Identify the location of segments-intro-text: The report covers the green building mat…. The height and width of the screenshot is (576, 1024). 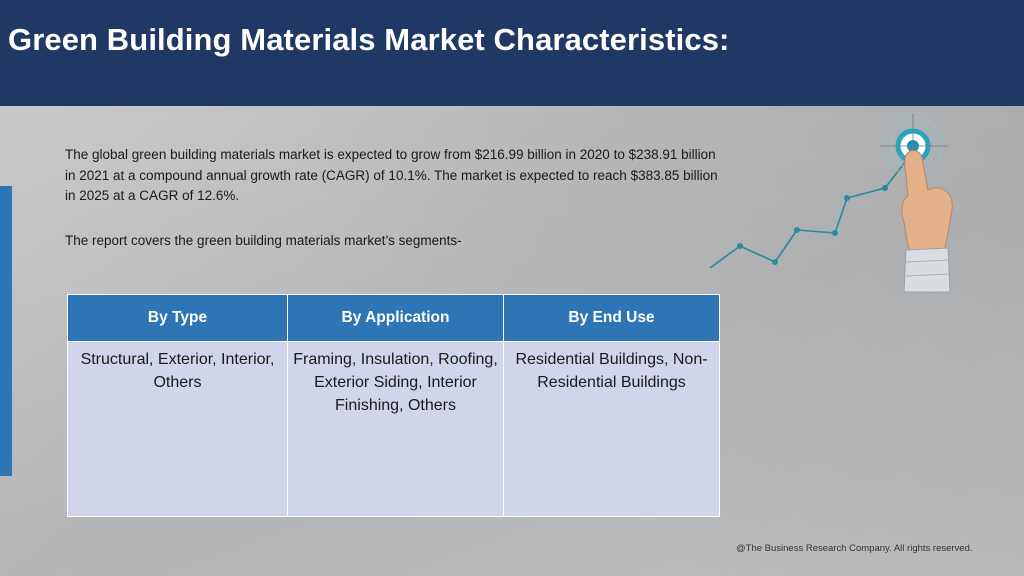
(263, 240).